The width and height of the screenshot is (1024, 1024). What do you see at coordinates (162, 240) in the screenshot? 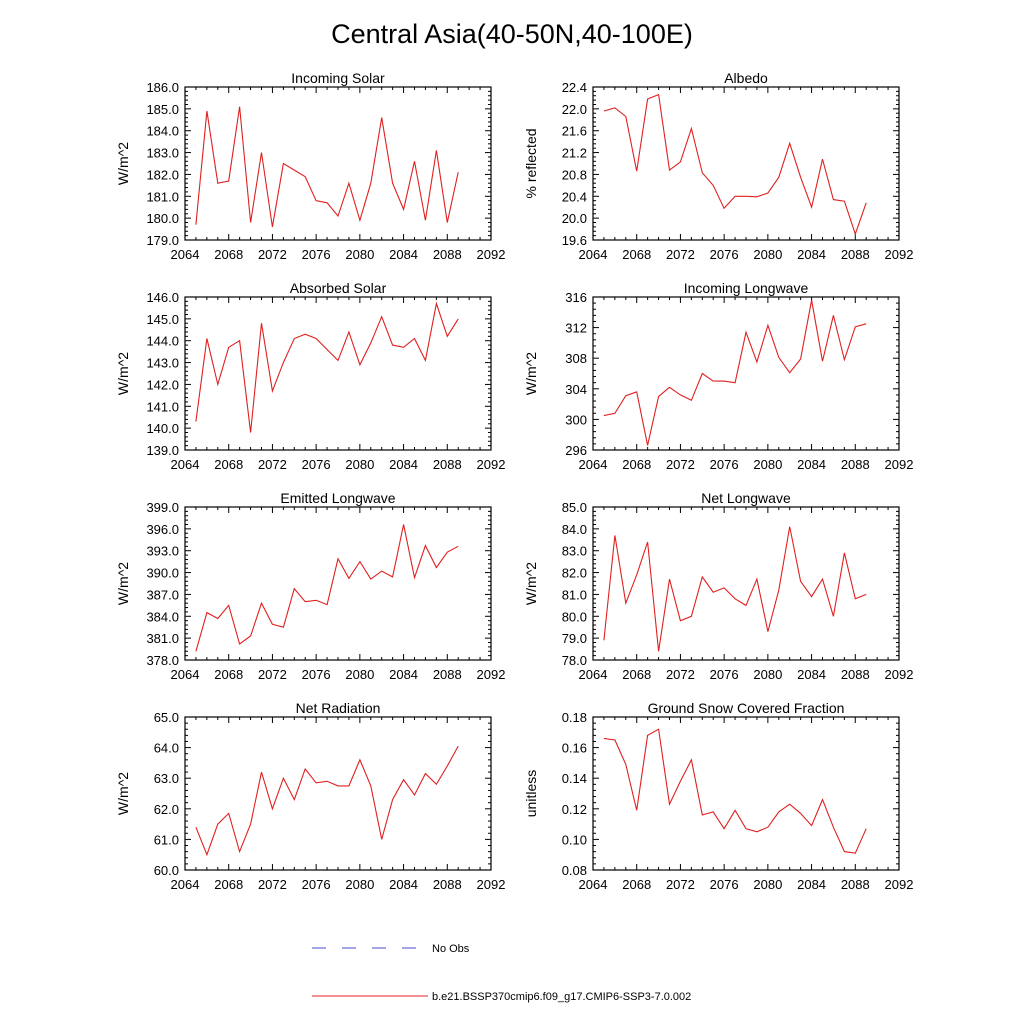
I see `y-tick-label: 179.0` at bounding box center [162, 240].